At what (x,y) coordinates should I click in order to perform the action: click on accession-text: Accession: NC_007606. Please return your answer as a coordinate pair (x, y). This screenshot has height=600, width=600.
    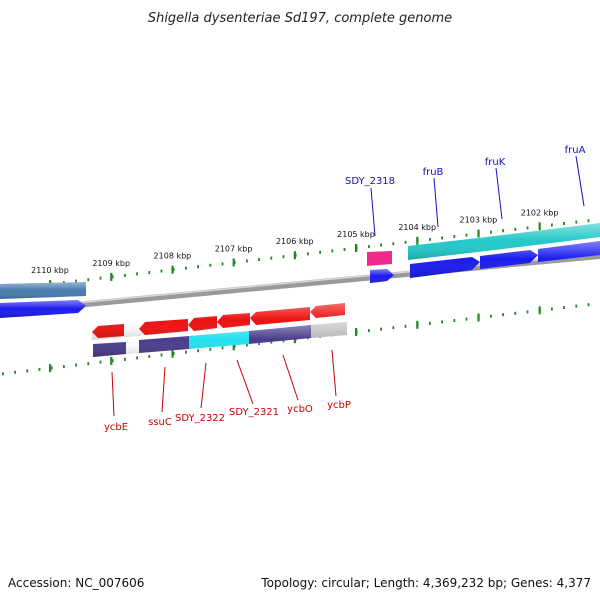
    Looking at the image, I should click on (76, 583).